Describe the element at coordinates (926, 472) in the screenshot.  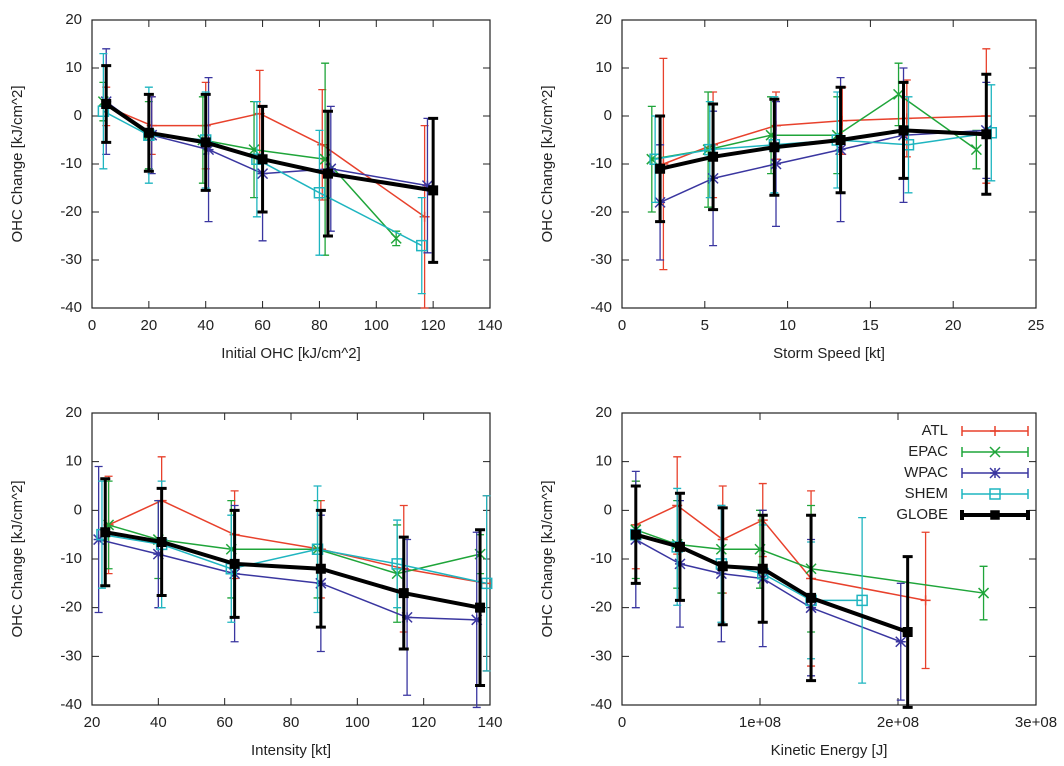
I see `legend-label: WPAC` at that location.